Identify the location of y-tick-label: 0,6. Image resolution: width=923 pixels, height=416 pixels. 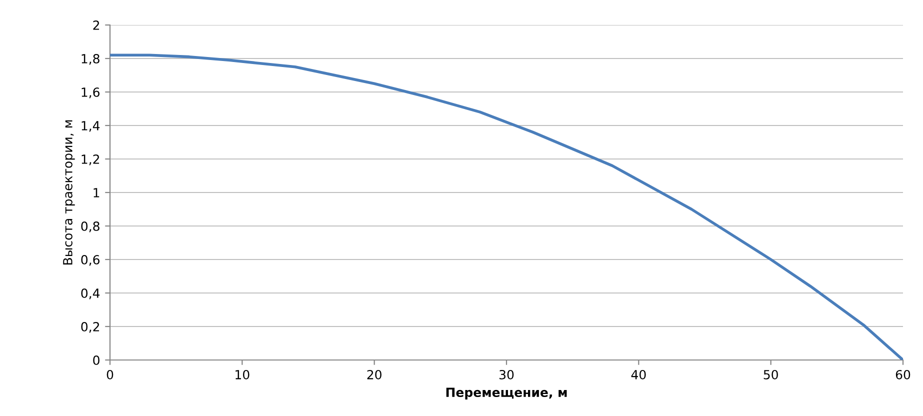
(90, 260).